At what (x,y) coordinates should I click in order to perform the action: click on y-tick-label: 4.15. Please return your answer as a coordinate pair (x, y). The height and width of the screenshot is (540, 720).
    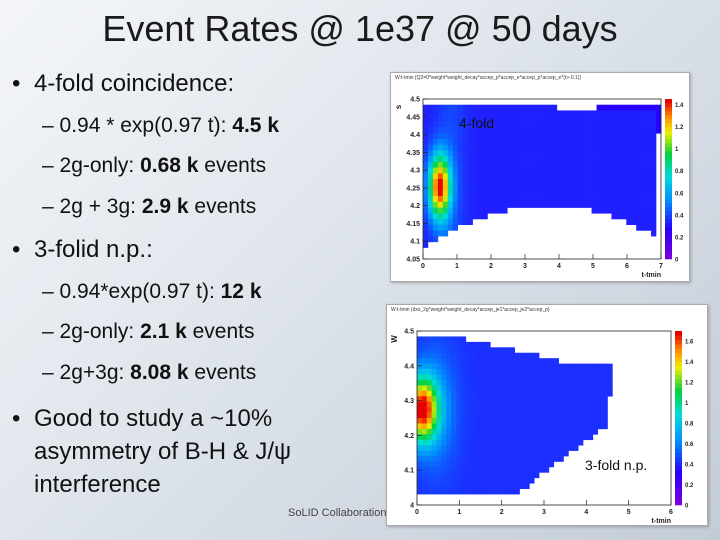
    Looking at the image, I should click on (413, 224).